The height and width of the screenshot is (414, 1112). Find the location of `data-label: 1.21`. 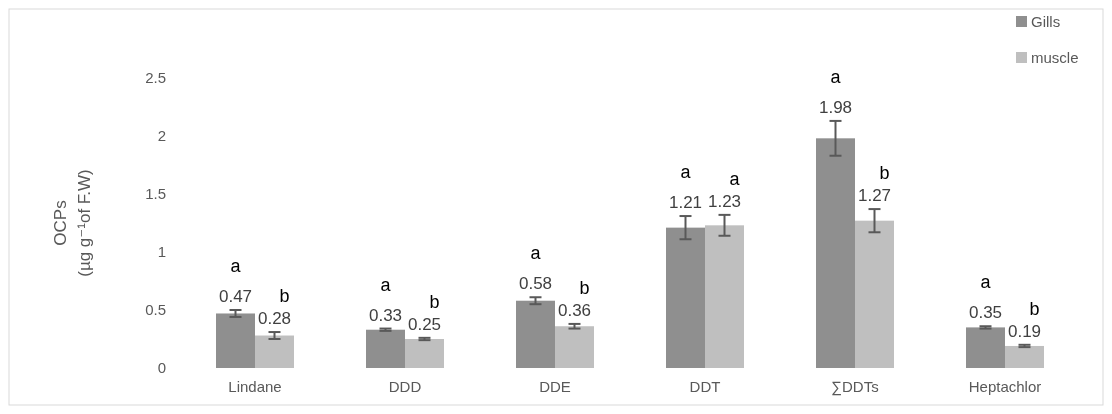

data-label: 1.21 is located at coordinates (685, 203).